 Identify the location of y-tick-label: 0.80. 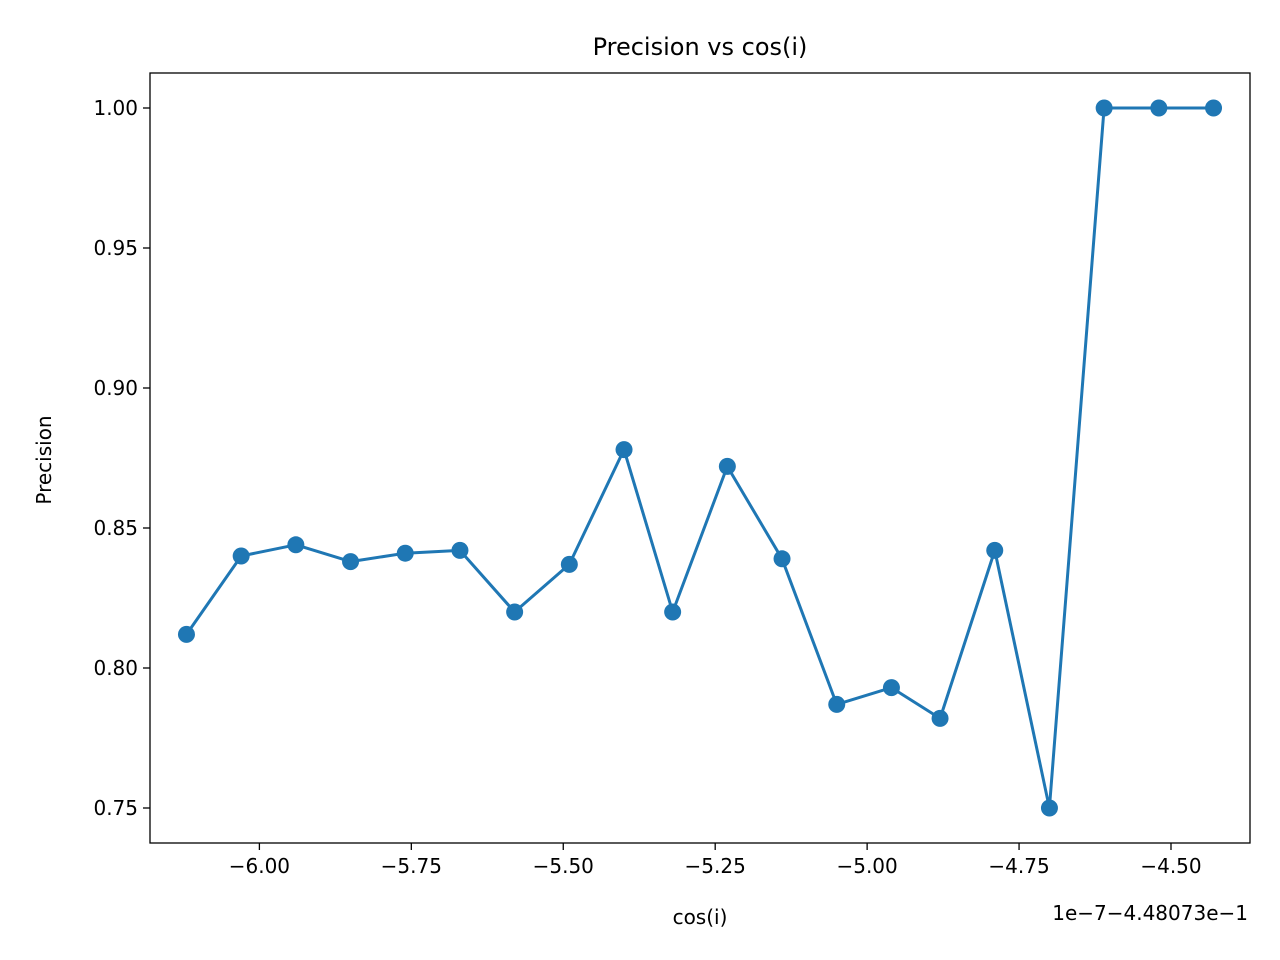
(115, 668).